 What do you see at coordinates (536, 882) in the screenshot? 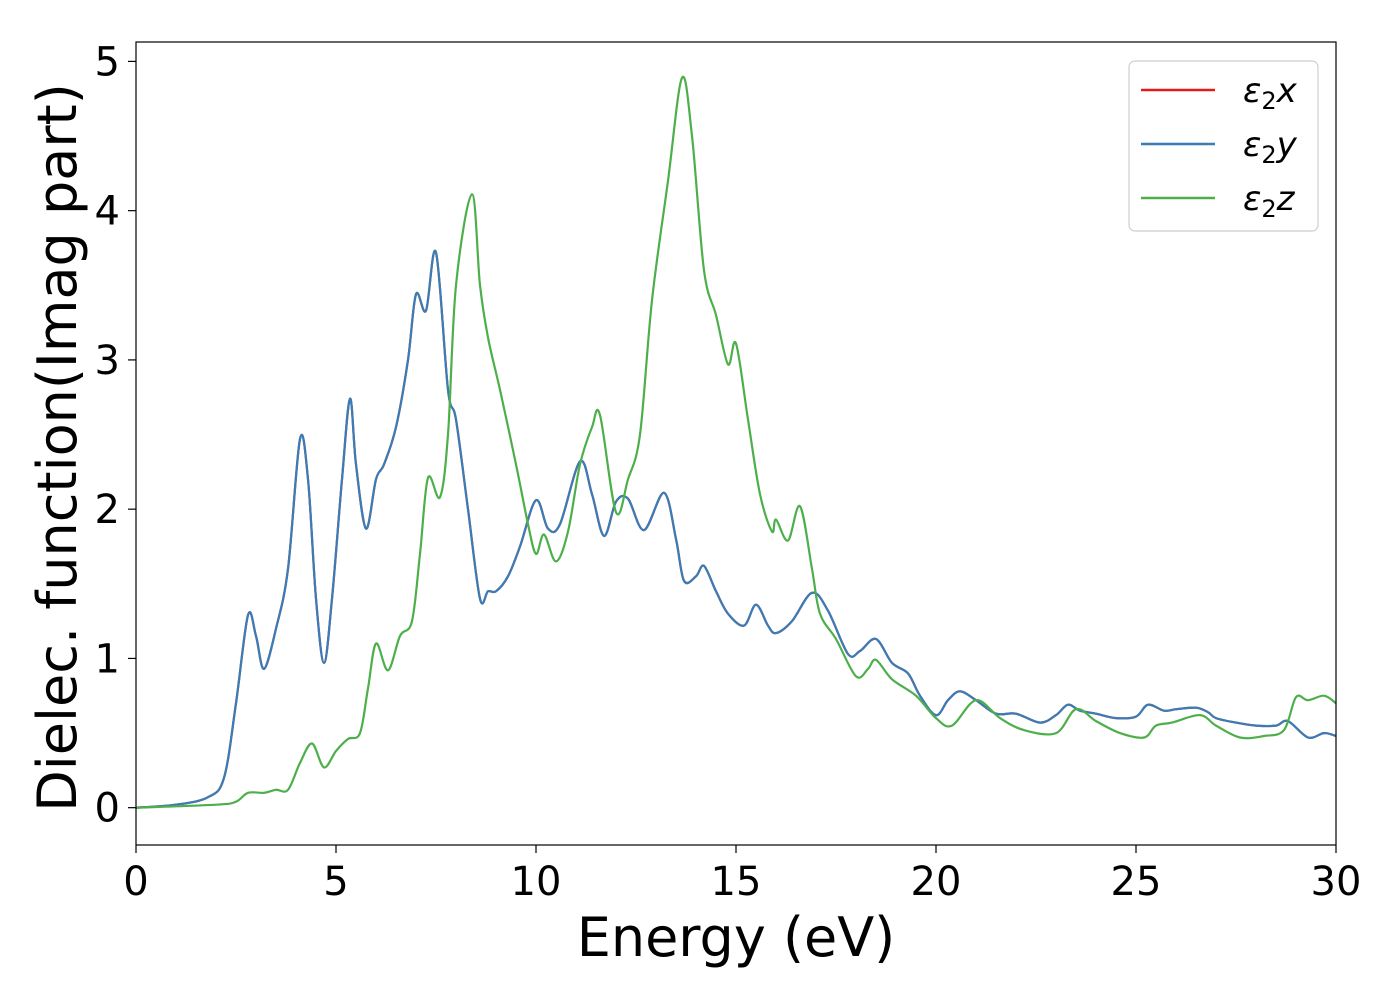
I see `x-tick-label: 10` at bounding box center [536, 882].